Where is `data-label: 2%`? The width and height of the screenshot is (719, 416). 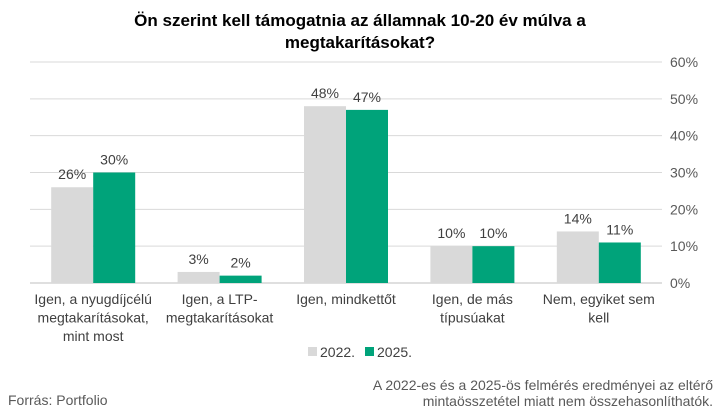
data-label: 2% is located at coordinates (240, 263).